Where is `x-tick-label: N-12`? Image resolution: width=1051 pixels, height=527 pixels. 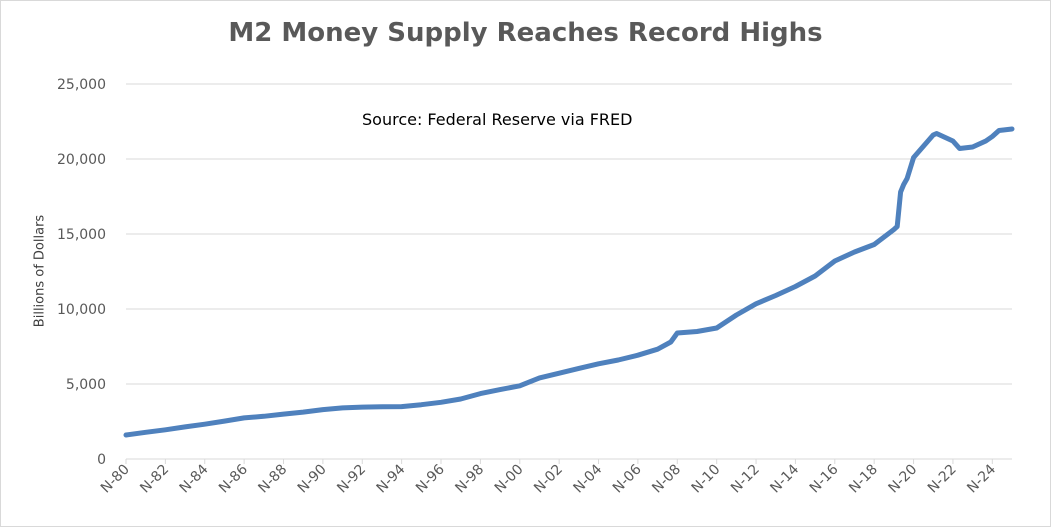 x-tick-label: N-12 is located at coordinates (745, 479).